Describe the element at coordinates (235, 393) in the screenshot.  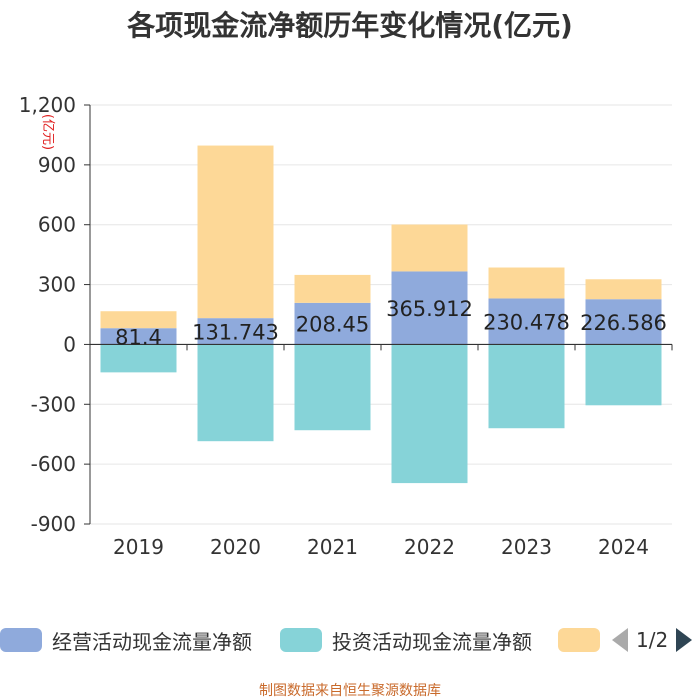
I see `bar-investing-2020` at that location.